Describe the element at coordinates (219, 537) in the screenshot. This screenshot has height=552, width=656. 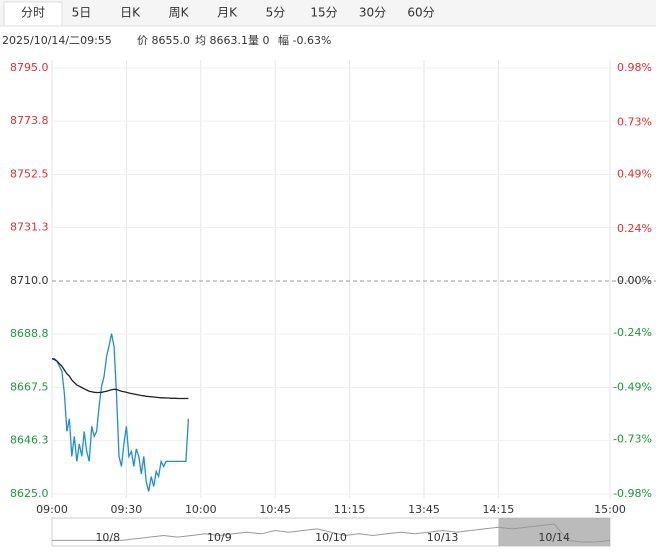
I see `navigator-label: 10/9` at that location.